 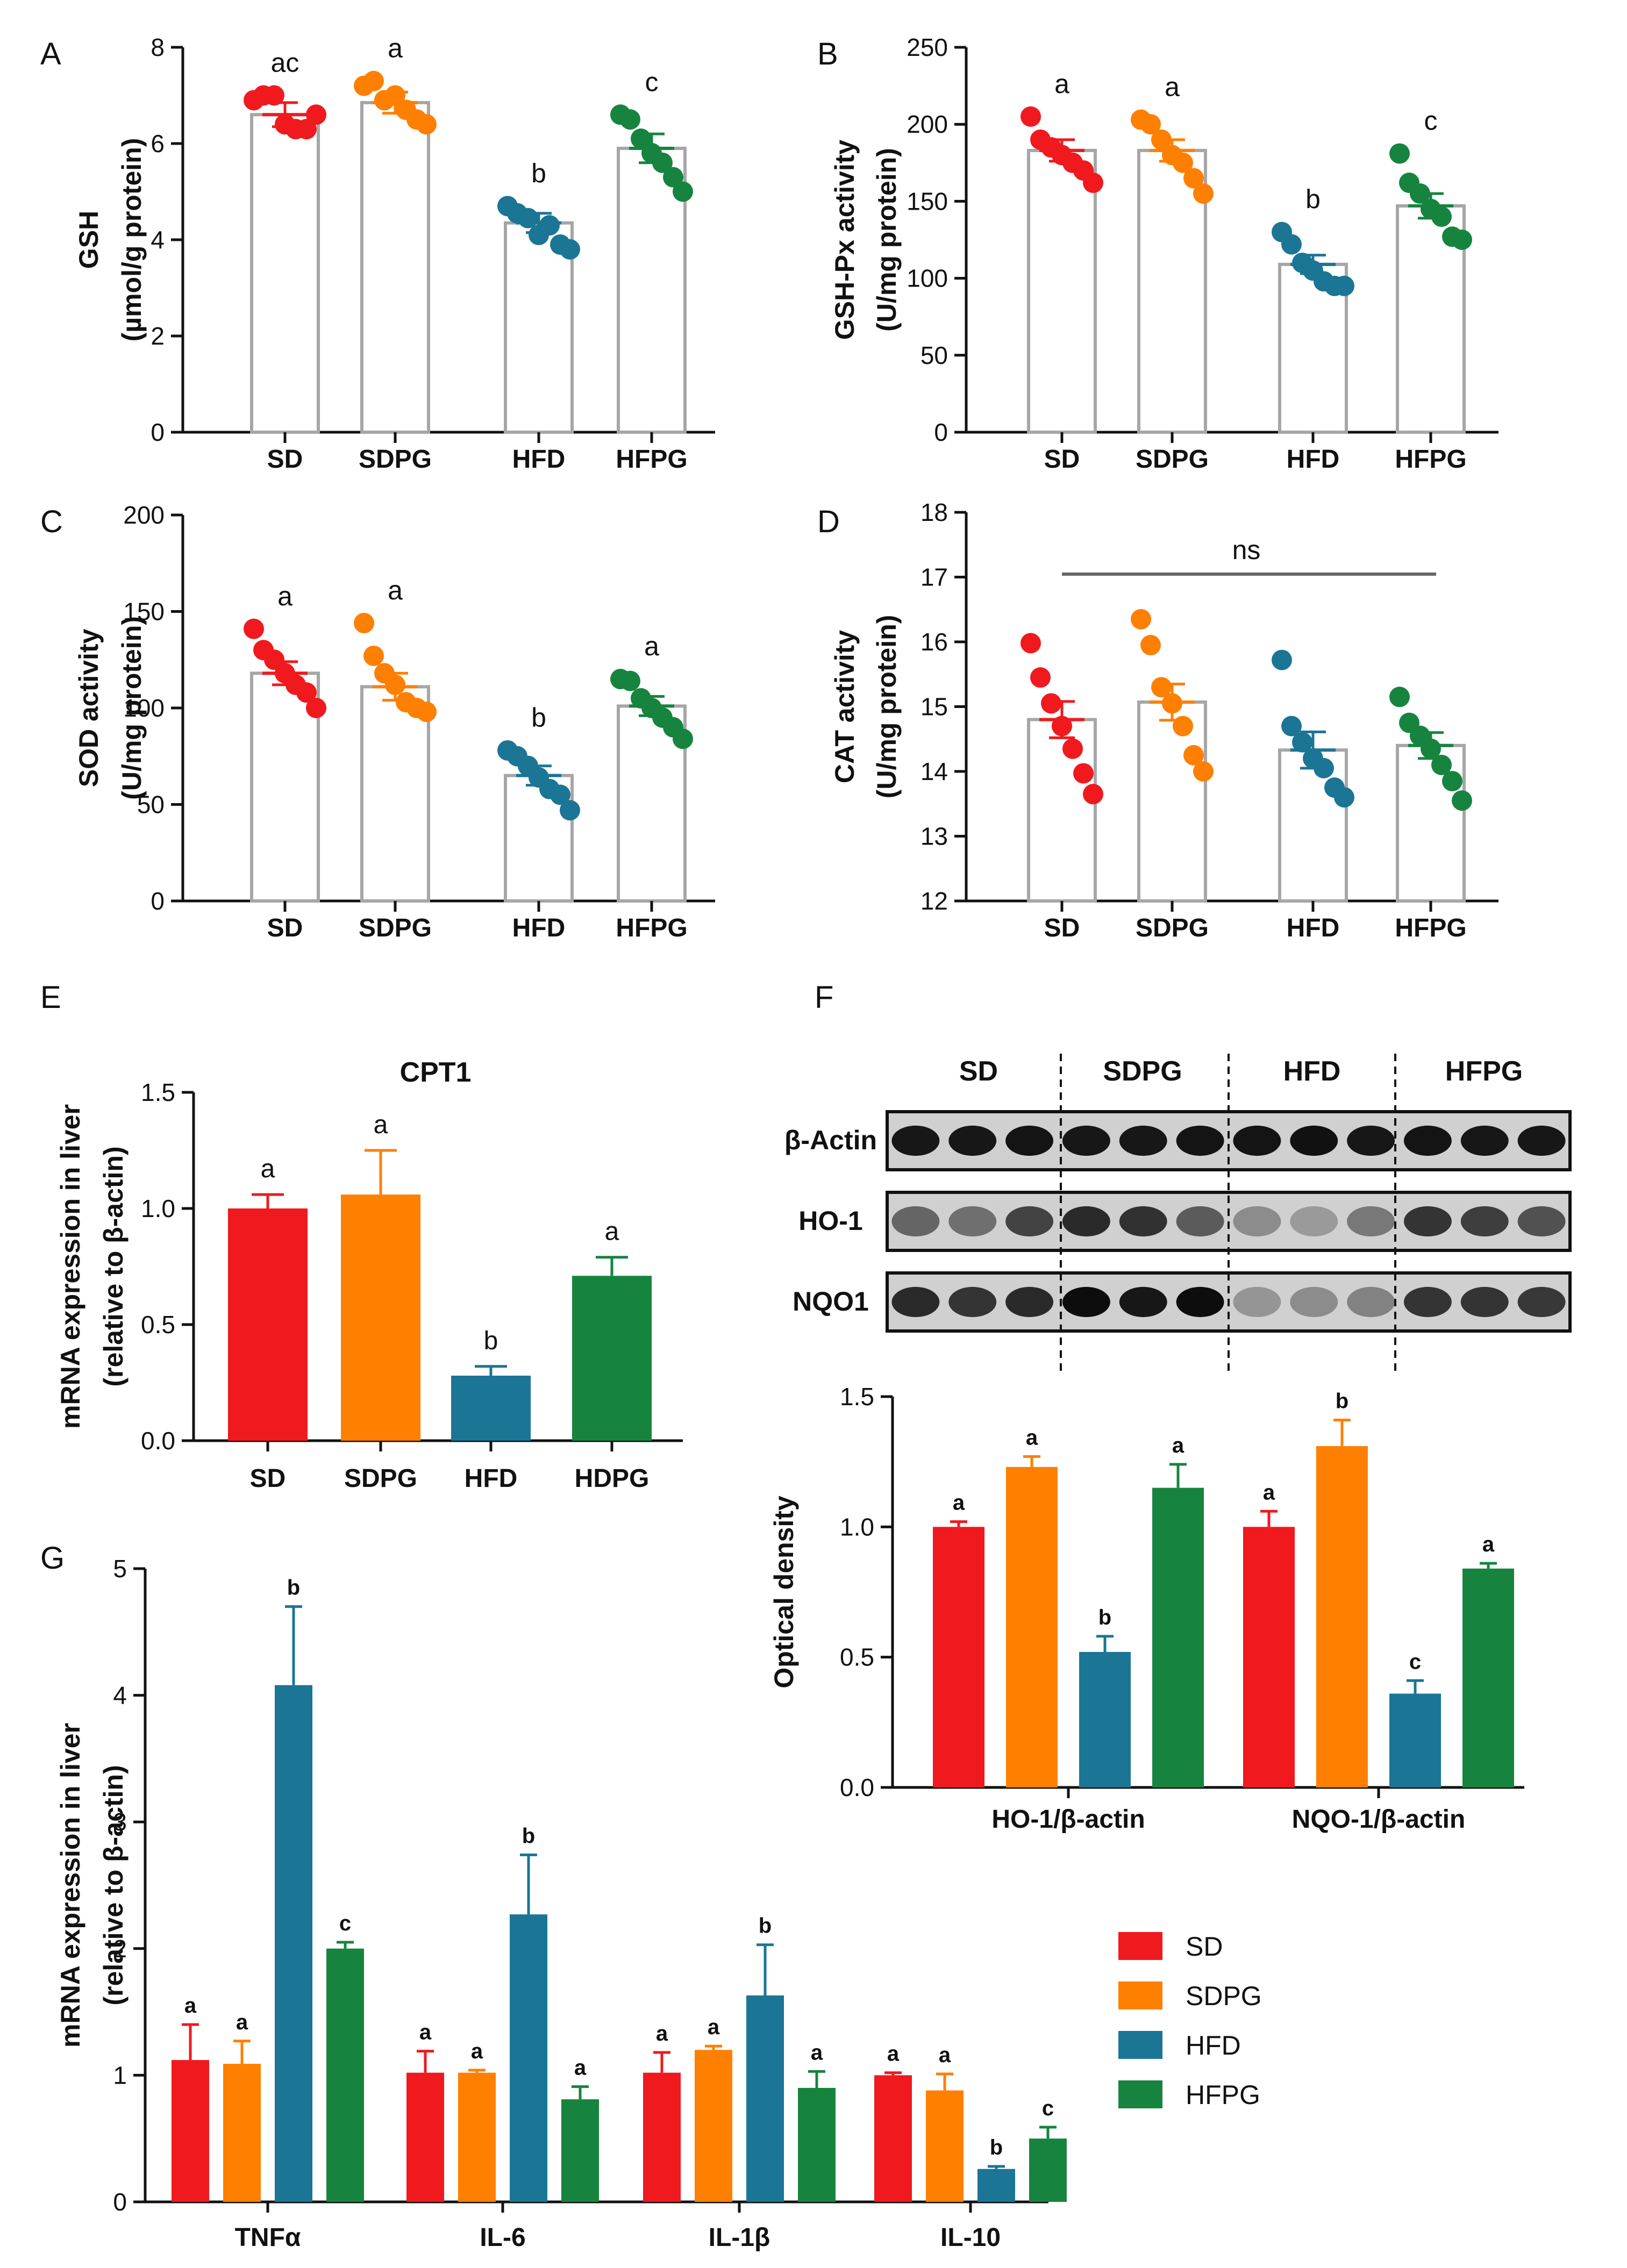 I want to click on x-tick-label: HDPG, so click(x=612, y=1478).